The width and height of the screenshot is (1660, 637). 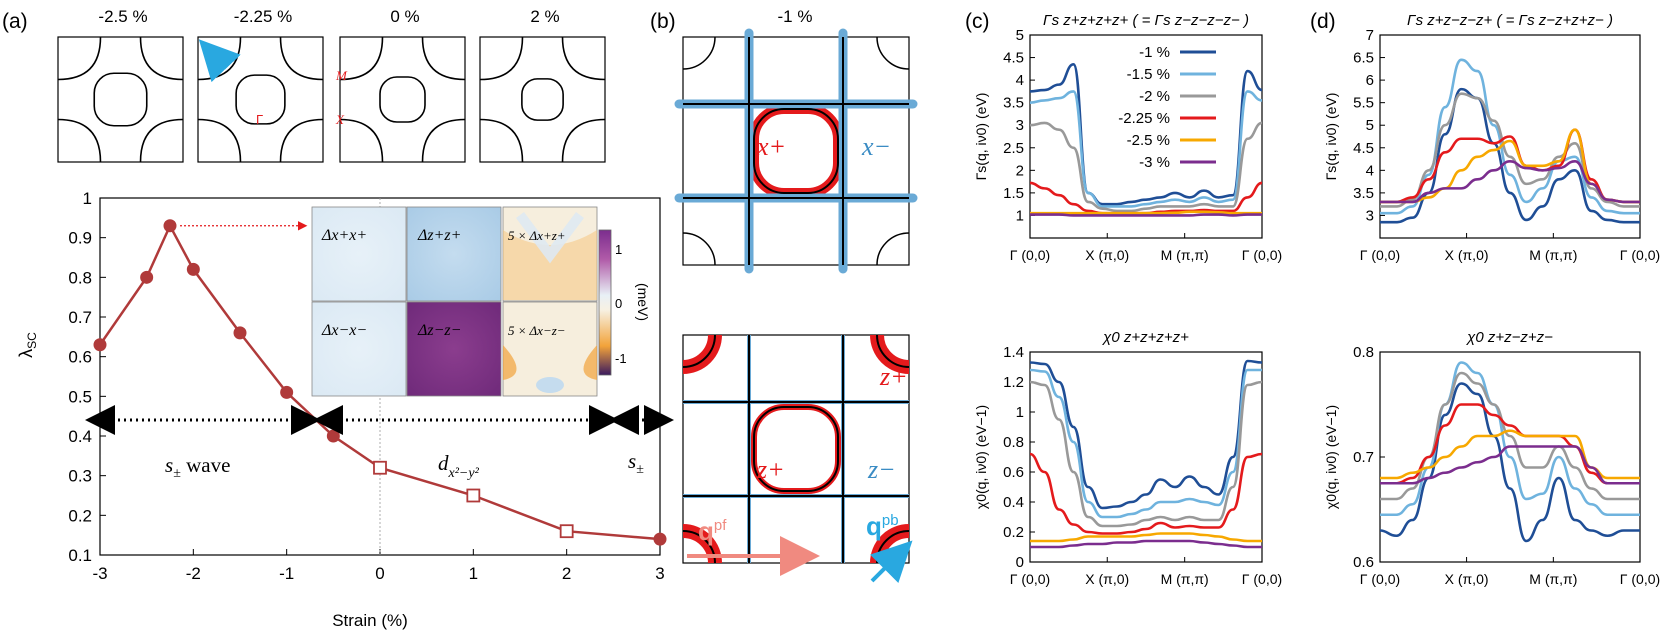 I want to click on gap-label-6: 5 × Δx−z−, so click(x=537, y=330).